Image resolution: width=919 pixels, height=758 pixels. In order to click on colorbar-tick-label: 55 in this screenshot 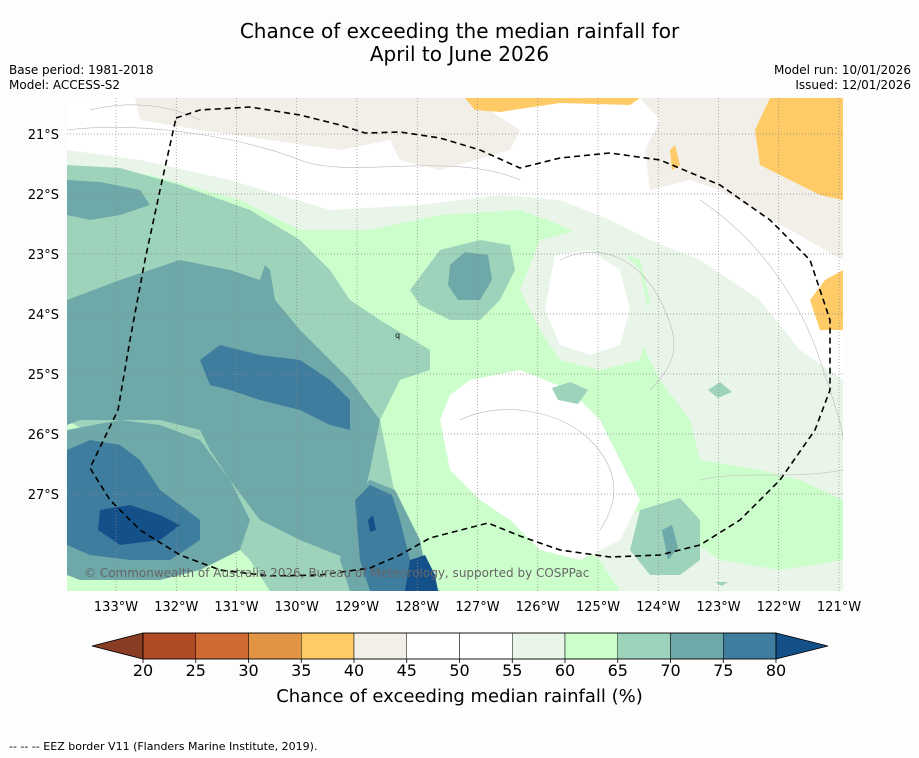, I will do `click(512, 670)`.